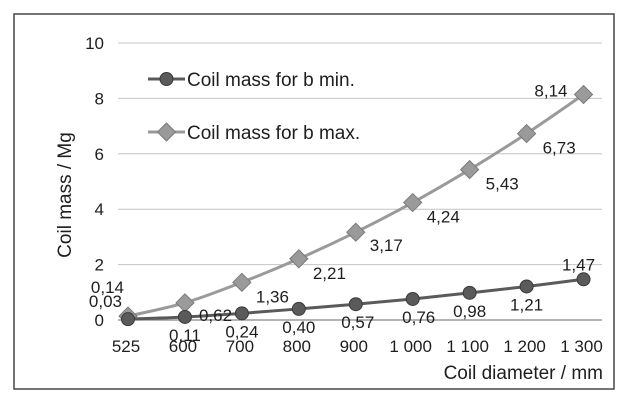 This screenshot has width=619, height=394. What do you see at coordinates (329, 273) in the screenshot?
I see `data-label-b-max: 2,21` at bounding box center [329, 273].